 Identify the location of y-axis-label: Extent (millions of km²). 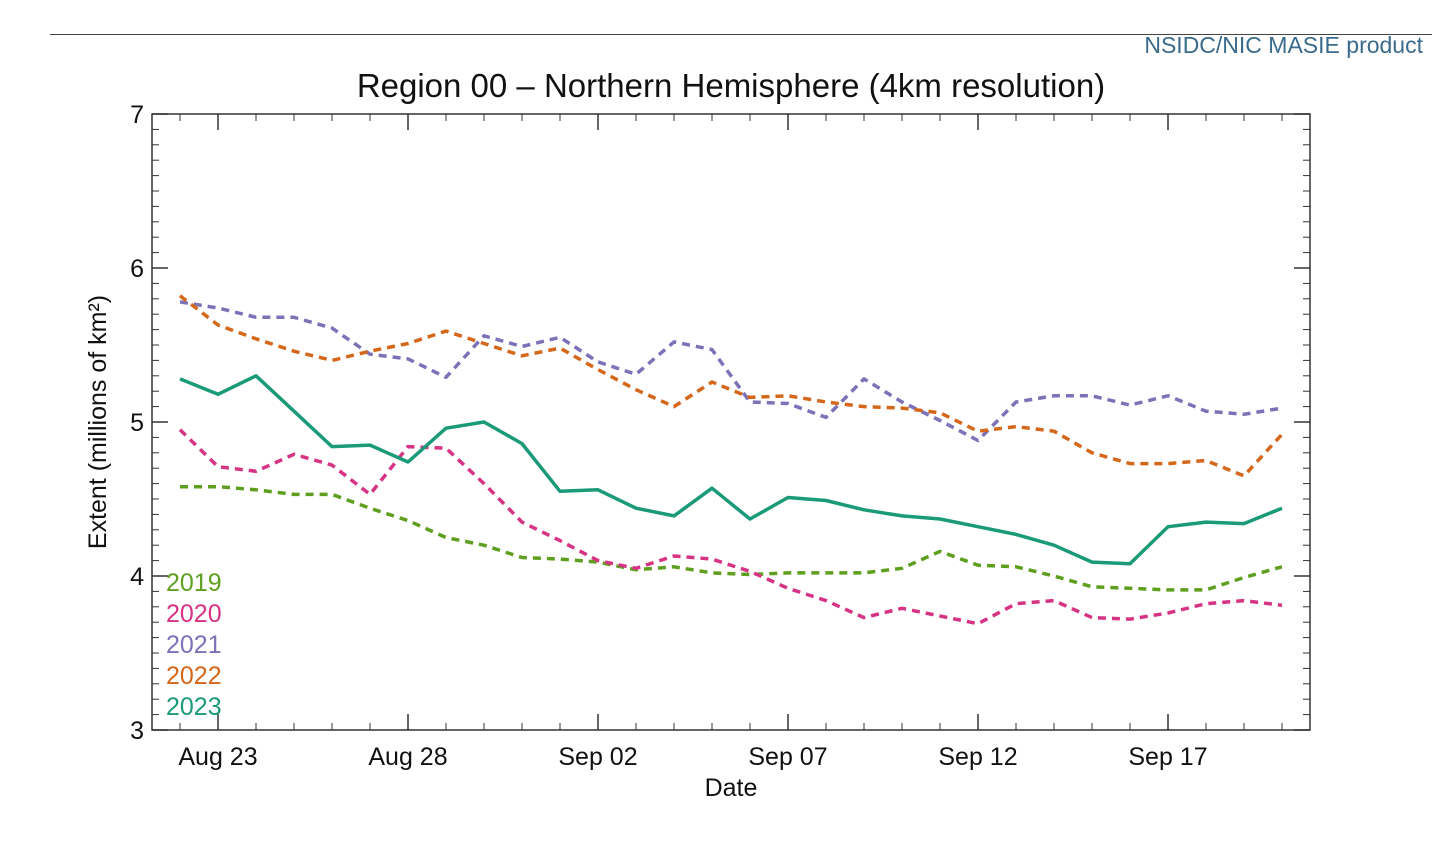
(98, 422).